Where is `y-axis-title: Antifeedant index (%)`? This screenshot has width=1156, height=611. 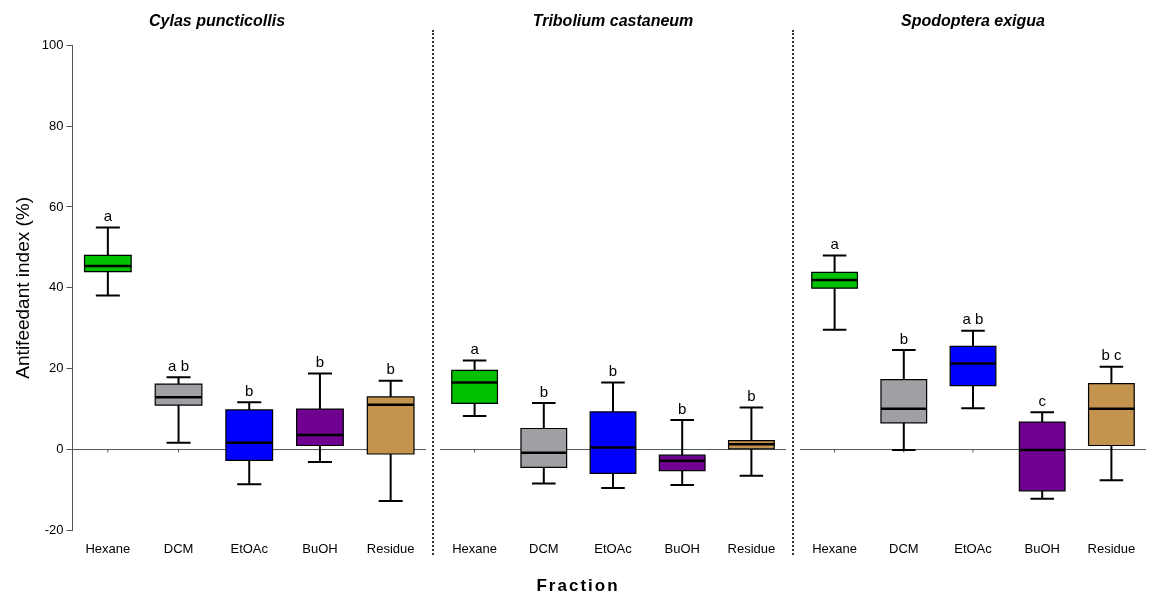
y-axis-title: Antifeedant index (%) is located at coordinates (22, 287).